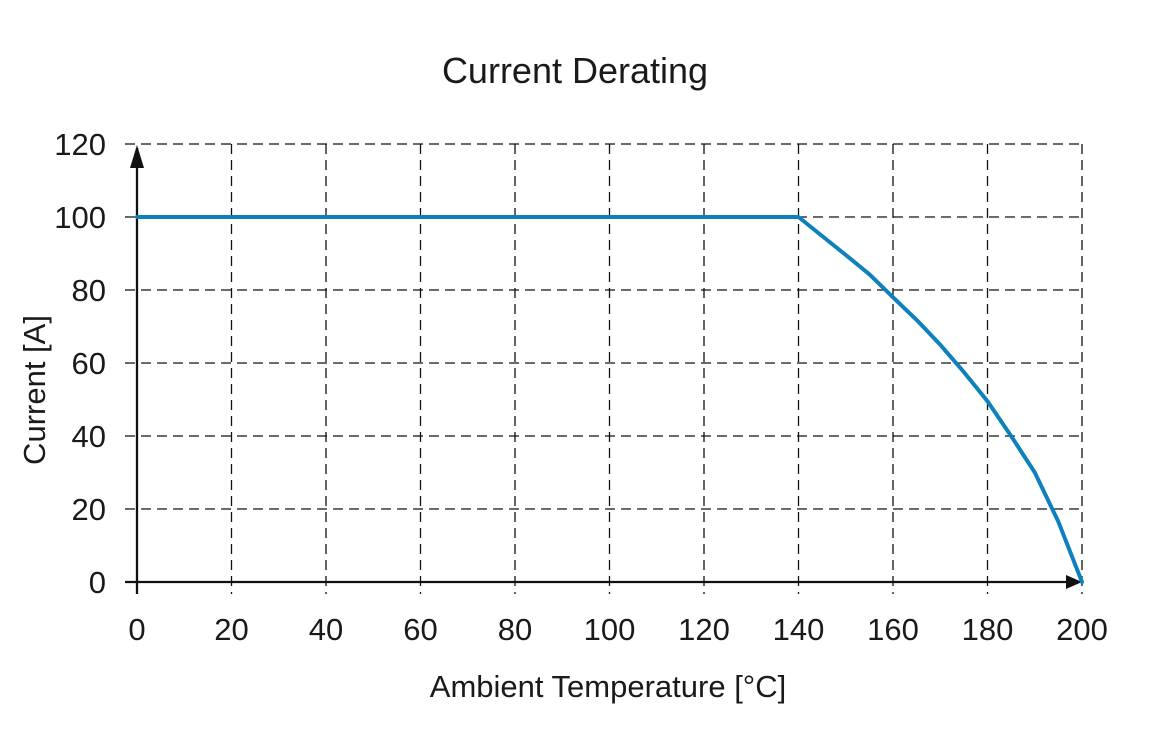 The width and height of the screenshot is (1162, 751). What do you see at coordinates (137, 156) in the screenshot?
I see `y-axis-arrow-icon` at bounding box center [137, 156].